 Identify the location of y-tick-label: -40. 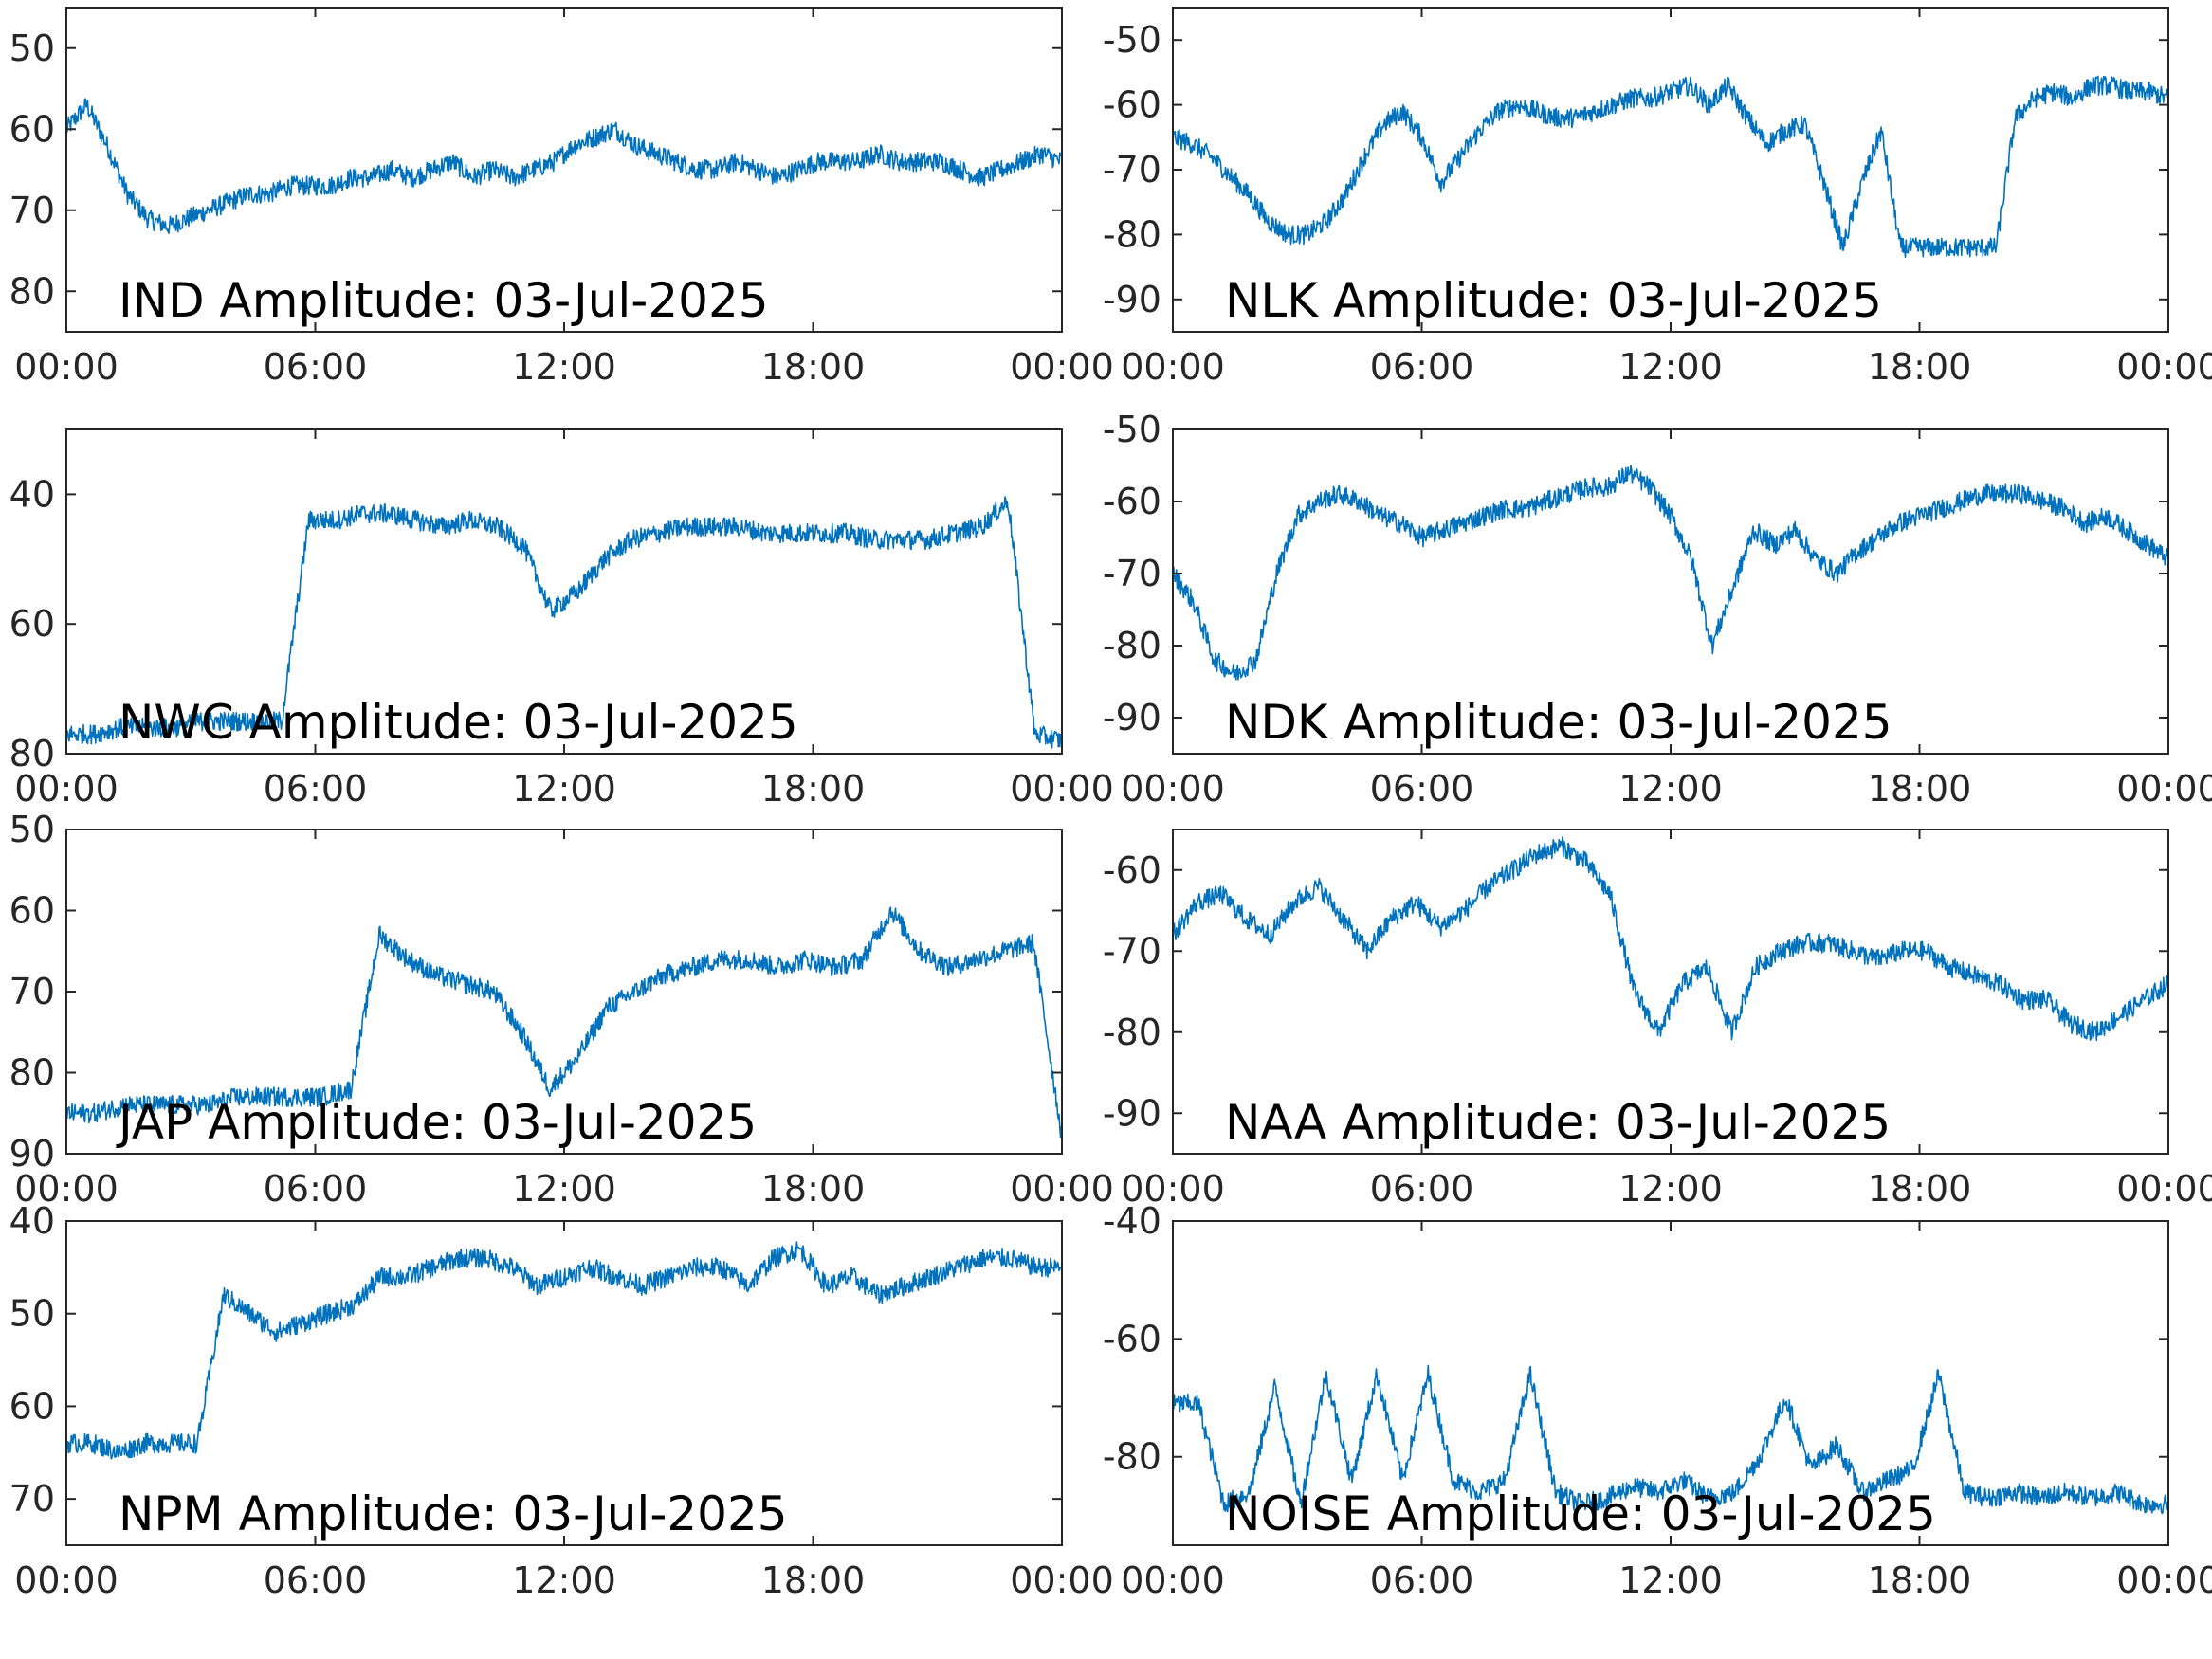
(1132, 1221).